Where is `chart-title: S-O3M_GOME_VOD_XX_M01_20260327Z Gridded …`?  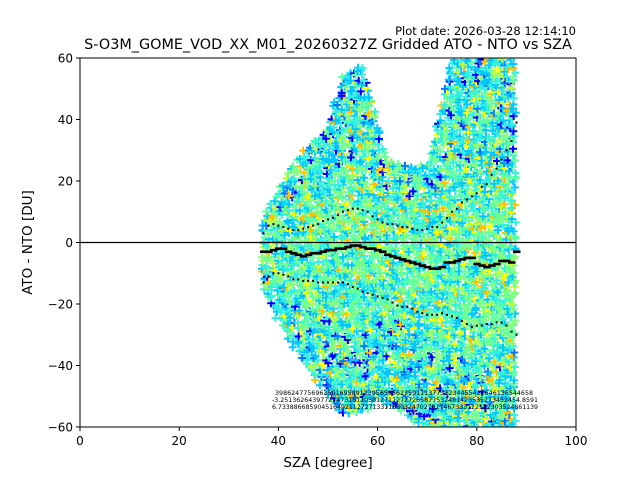 chart-title: S-O3M_GOME_VOD_XX_M01_20260327Z Gridded … is located at coordinates (328, 45).